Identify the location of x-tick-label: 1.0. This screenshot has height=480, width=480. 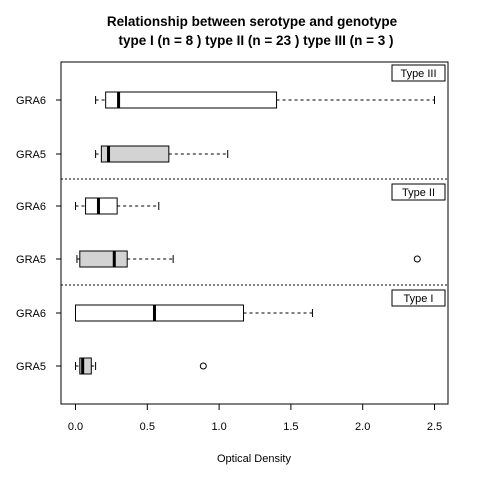
(218, 427).